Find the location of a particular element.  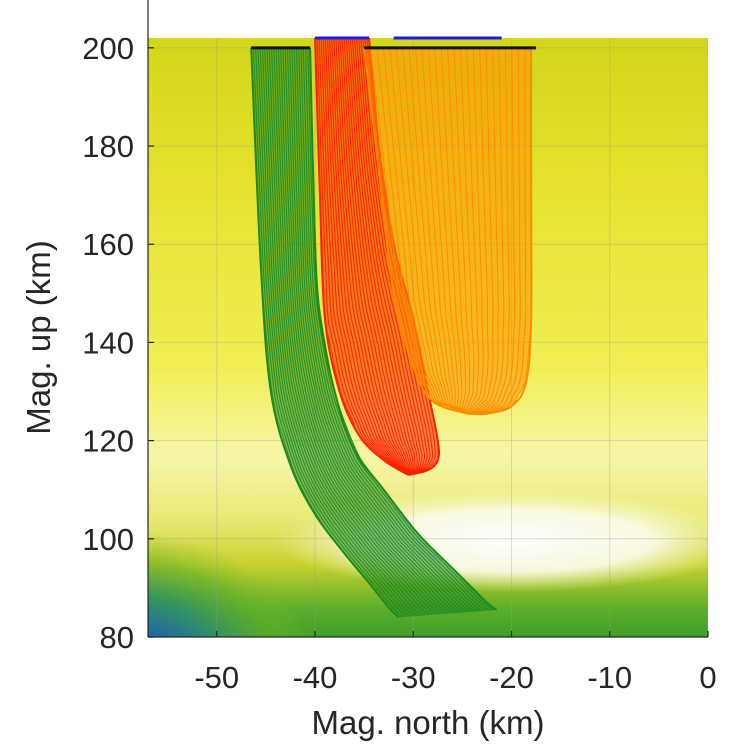

series-3-bundle is located at coordinates (448, 231).